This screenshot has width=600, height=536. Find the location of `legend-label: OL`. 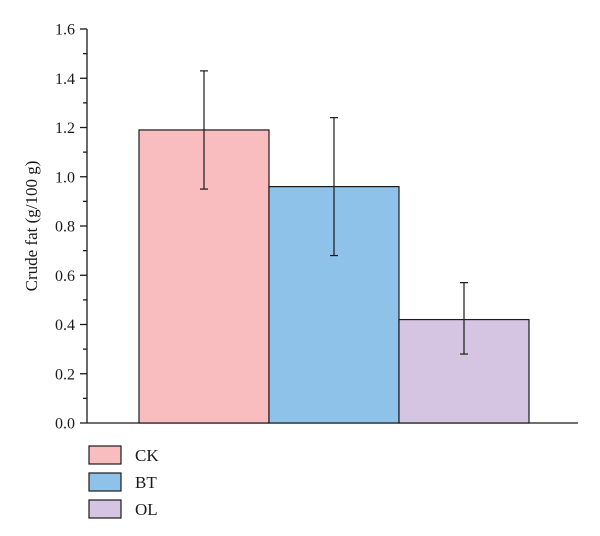

legend-label: OL is located at coordinates (146, 509).